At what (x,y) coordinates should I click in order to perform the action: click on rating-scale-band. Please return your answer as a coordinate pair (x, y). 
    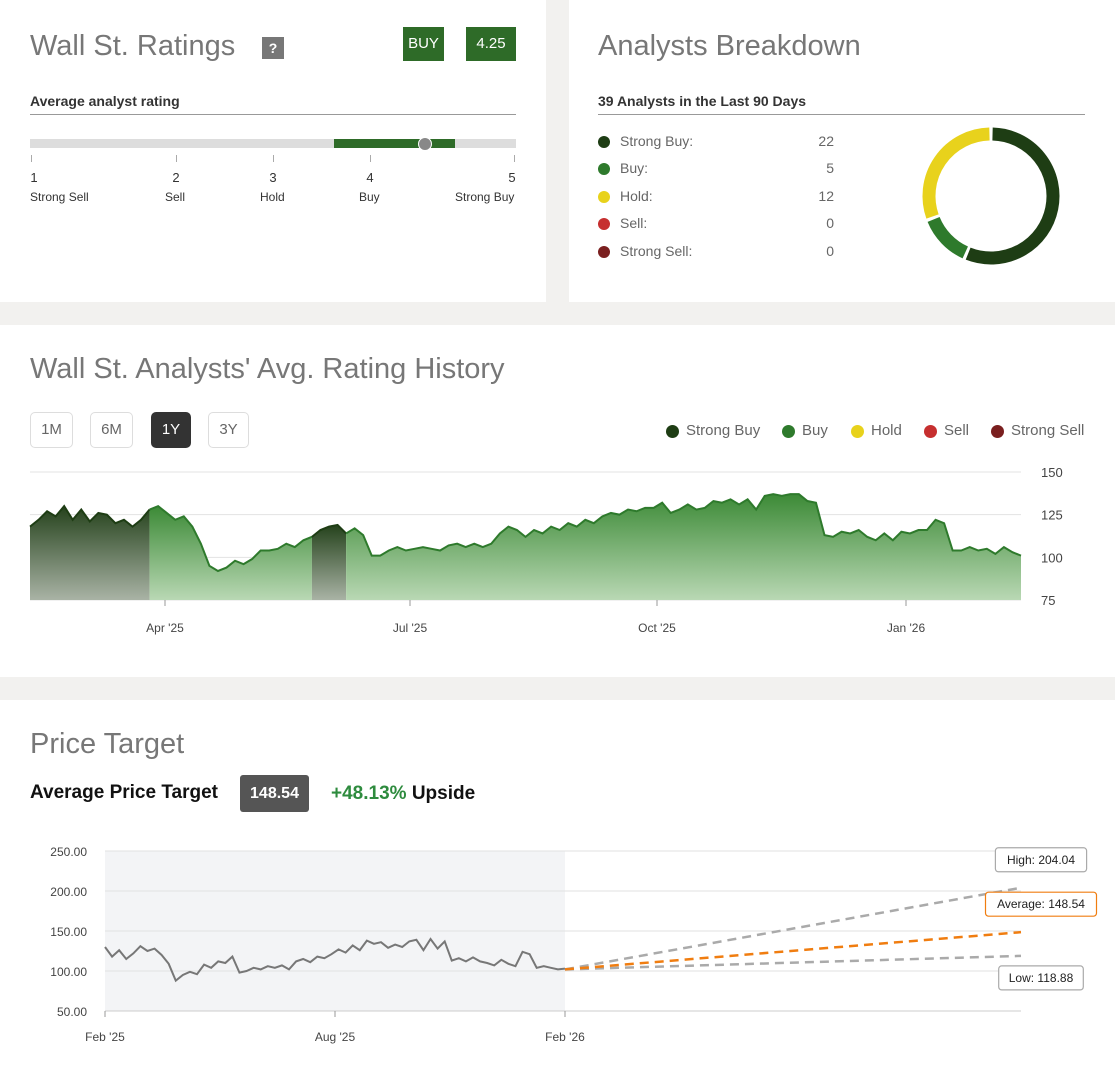
    Looking at the image, I should click on (394, 143).